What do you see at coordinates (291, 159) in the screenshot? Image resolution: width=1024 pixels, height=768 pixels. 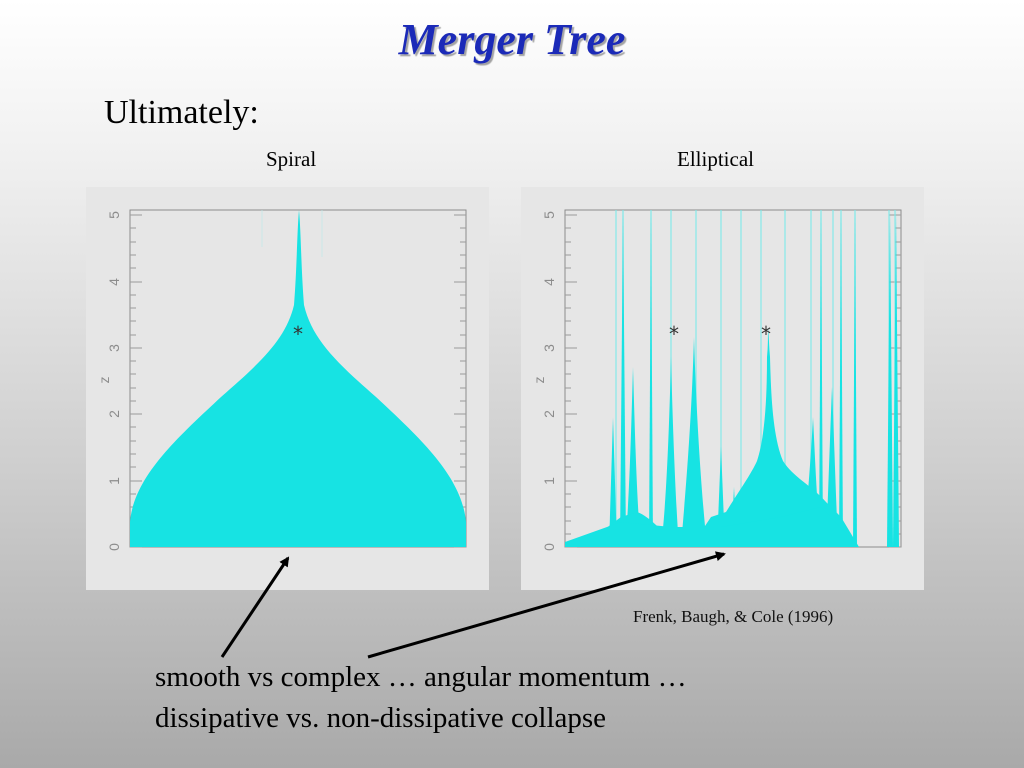 I see `spiral-label: Spiral` at bounding box center [291, 159].